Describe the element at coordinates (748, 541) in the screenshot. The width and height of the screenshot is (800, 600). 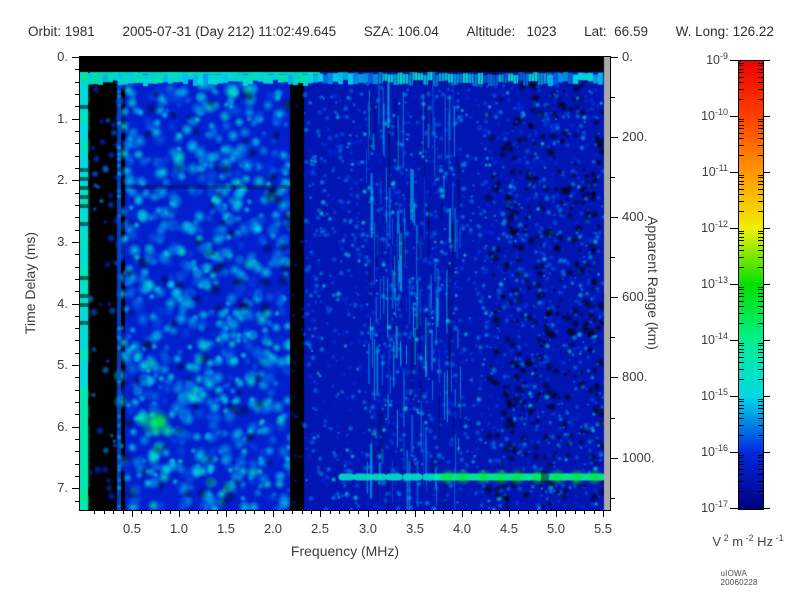
I see `colorbar-unit-label: V 2 m -2 Hz -1` at that location.